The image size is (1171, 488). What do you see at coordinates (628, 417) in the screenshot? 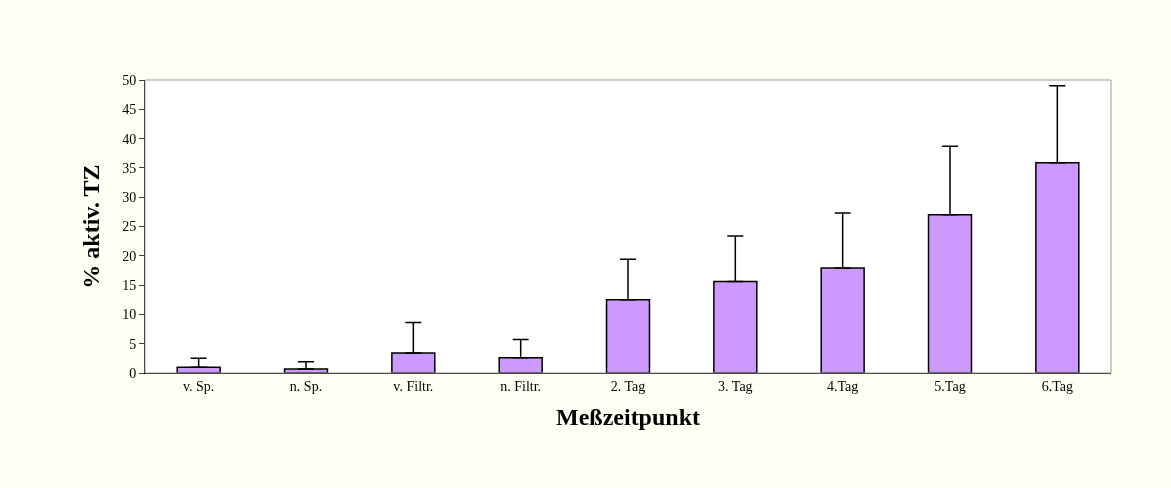
I see `x-axis-title: Meßzeitpunkt` at bounding box center [628, 417].